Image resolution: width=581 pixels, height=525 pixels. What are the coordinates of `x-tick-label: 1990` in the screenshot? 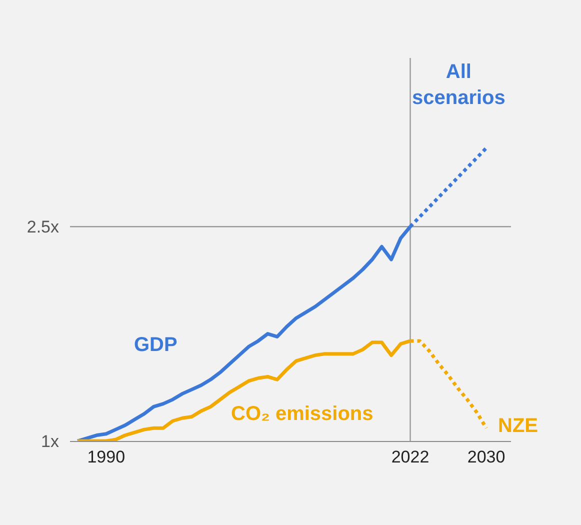 It's located at (106, 457).